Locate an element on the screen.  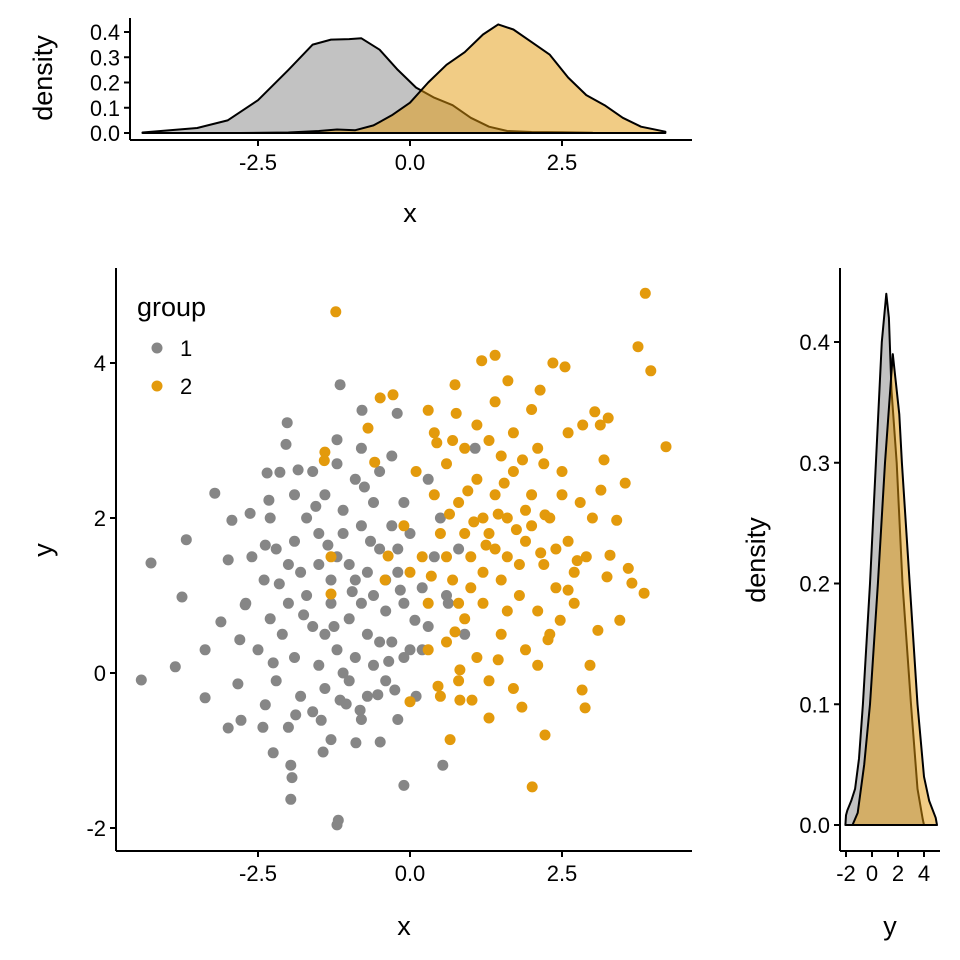
x-axis-title: x is located at coordinates (404, 926).